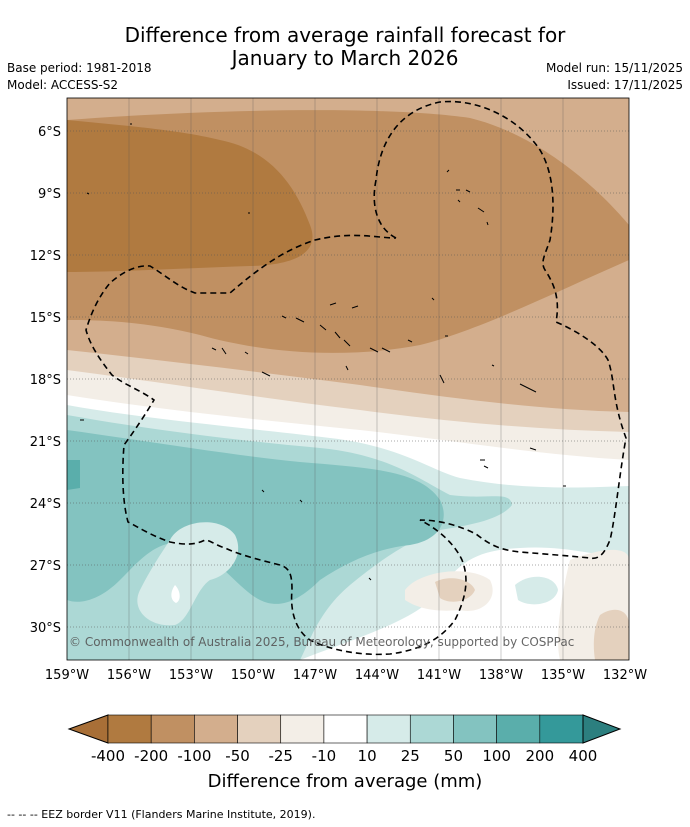 The image size is (690, 827). What do you see at coordinates (614, 77) in the screenshot?
I see `metadata-right: Model run: 15/11/2025 Issued: 17/11/2025` at bounding box center [614, 77].